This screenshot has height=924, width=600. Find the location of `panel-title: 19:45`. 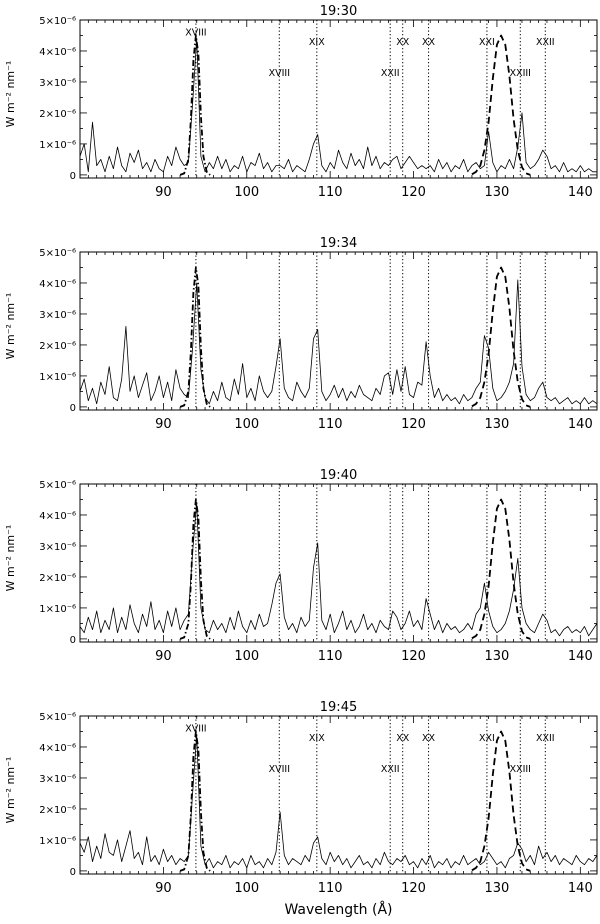

panel-title: 19:45 is located at coordinates (338, 707).